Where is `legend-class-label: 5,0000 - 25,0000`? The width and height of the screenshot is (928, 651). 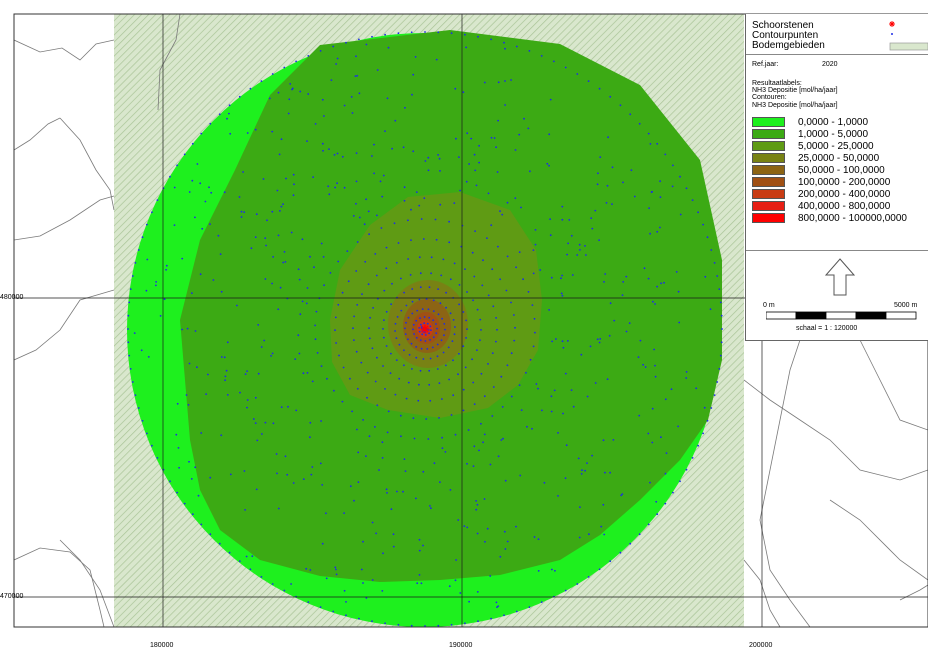 legend-class-label: 5,0000 - 25,0000 is located at coordinates (836, 146).